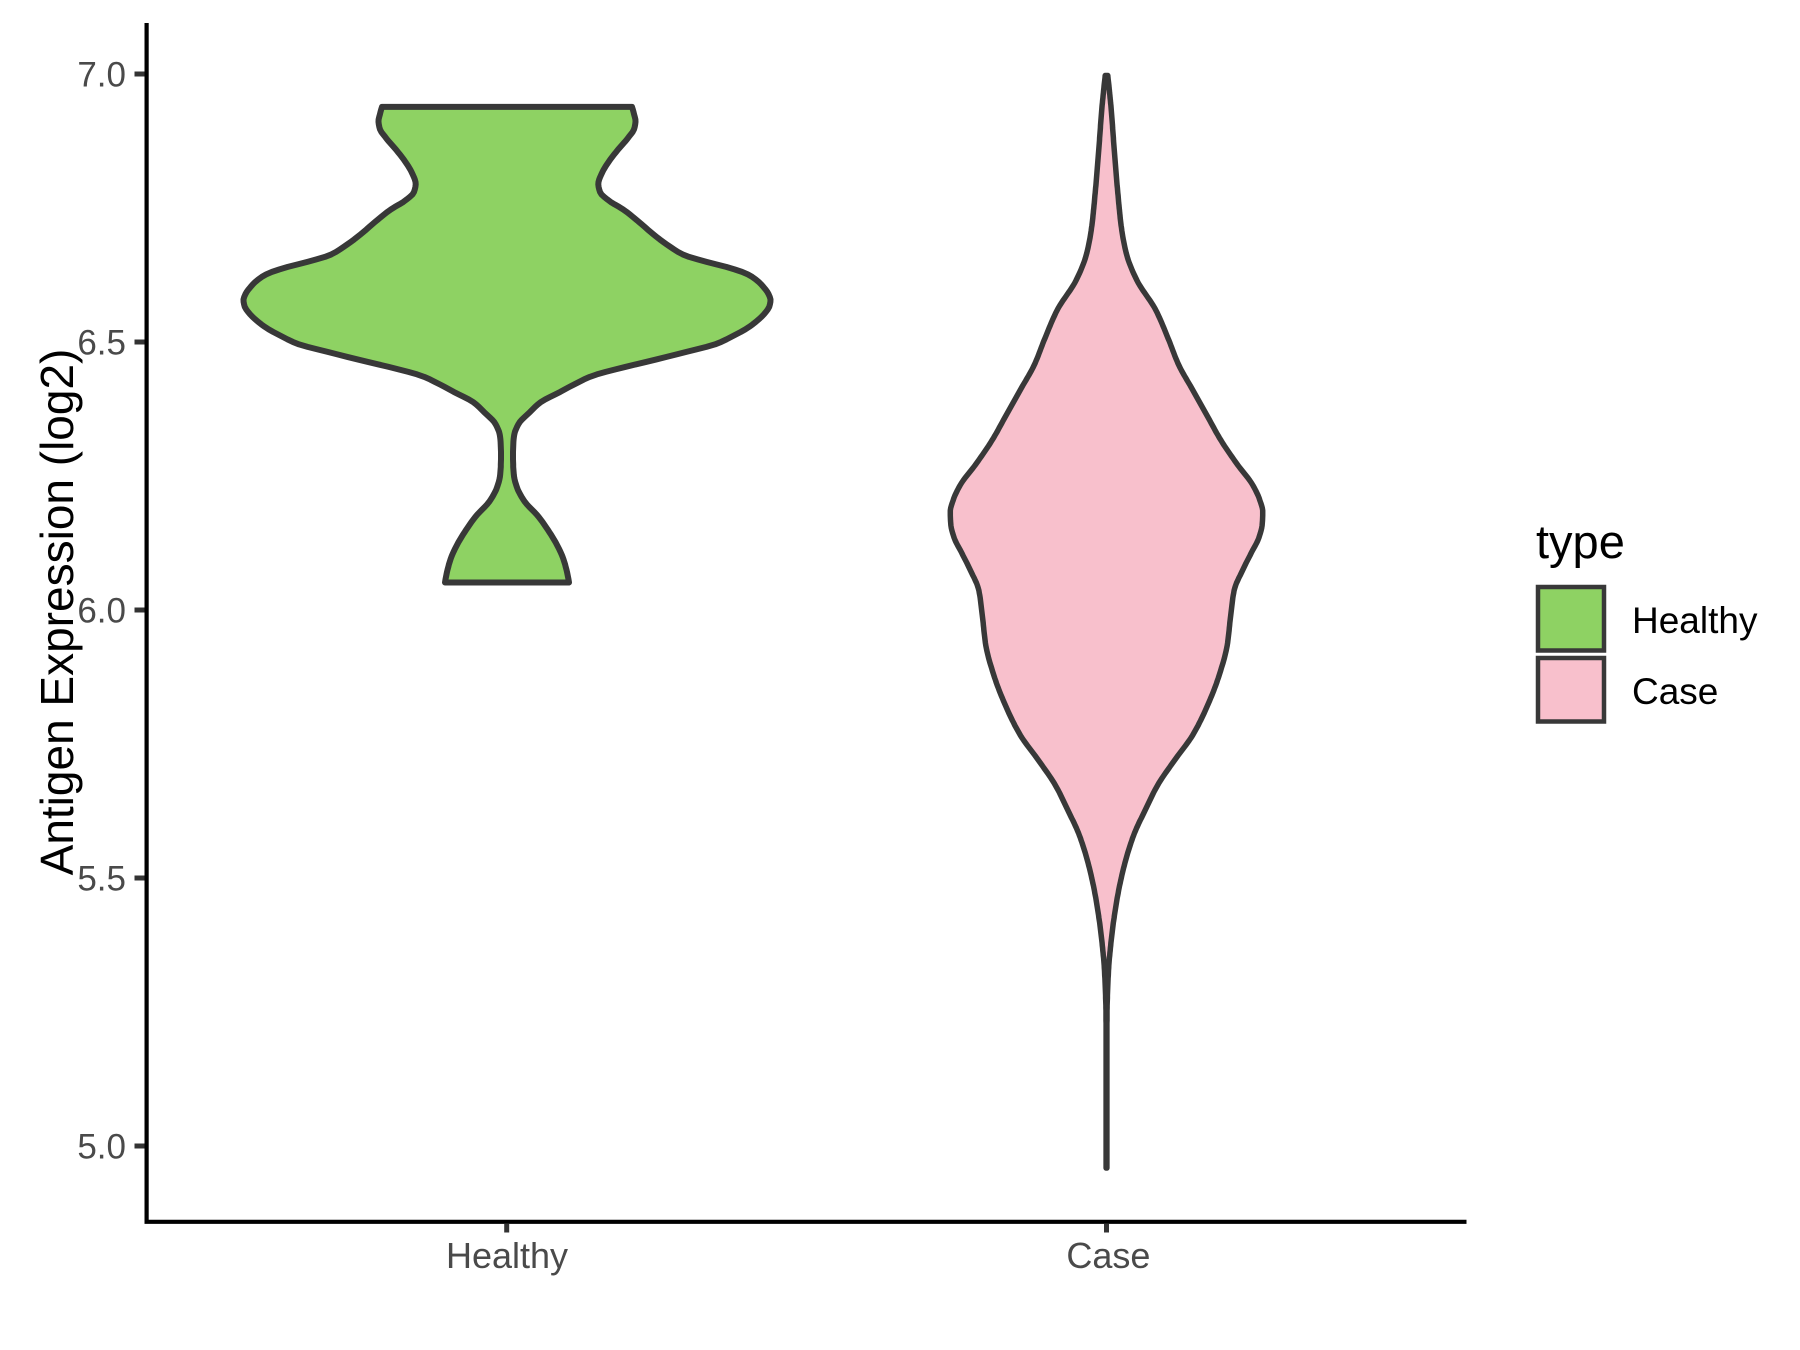  Describe the element at coordinates (1580, 541) in the screenshot. I see `svg-text: type` at that location.